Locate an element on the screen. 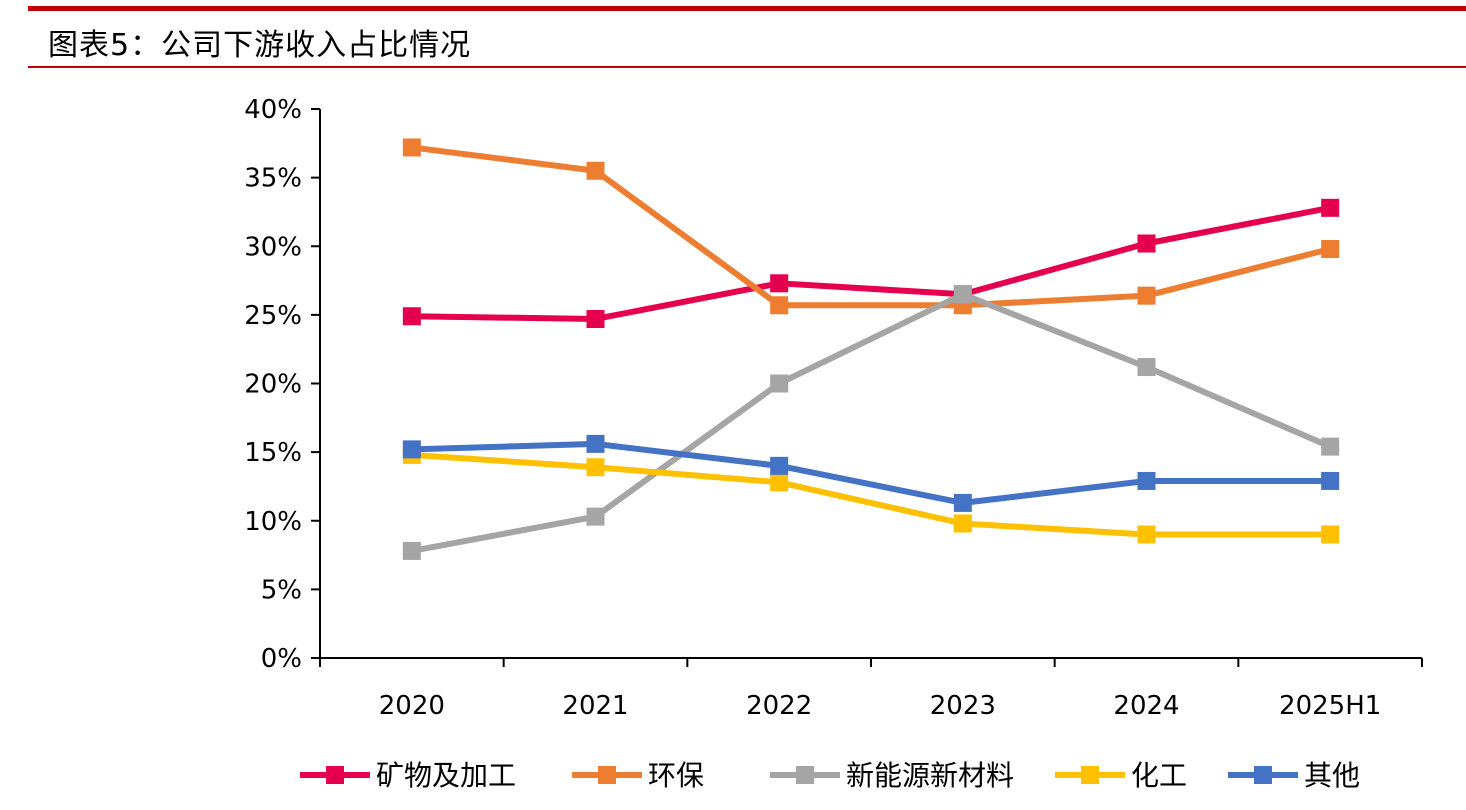 The image size is (1466, 810). title-rule is located at coordinates (747, 67).